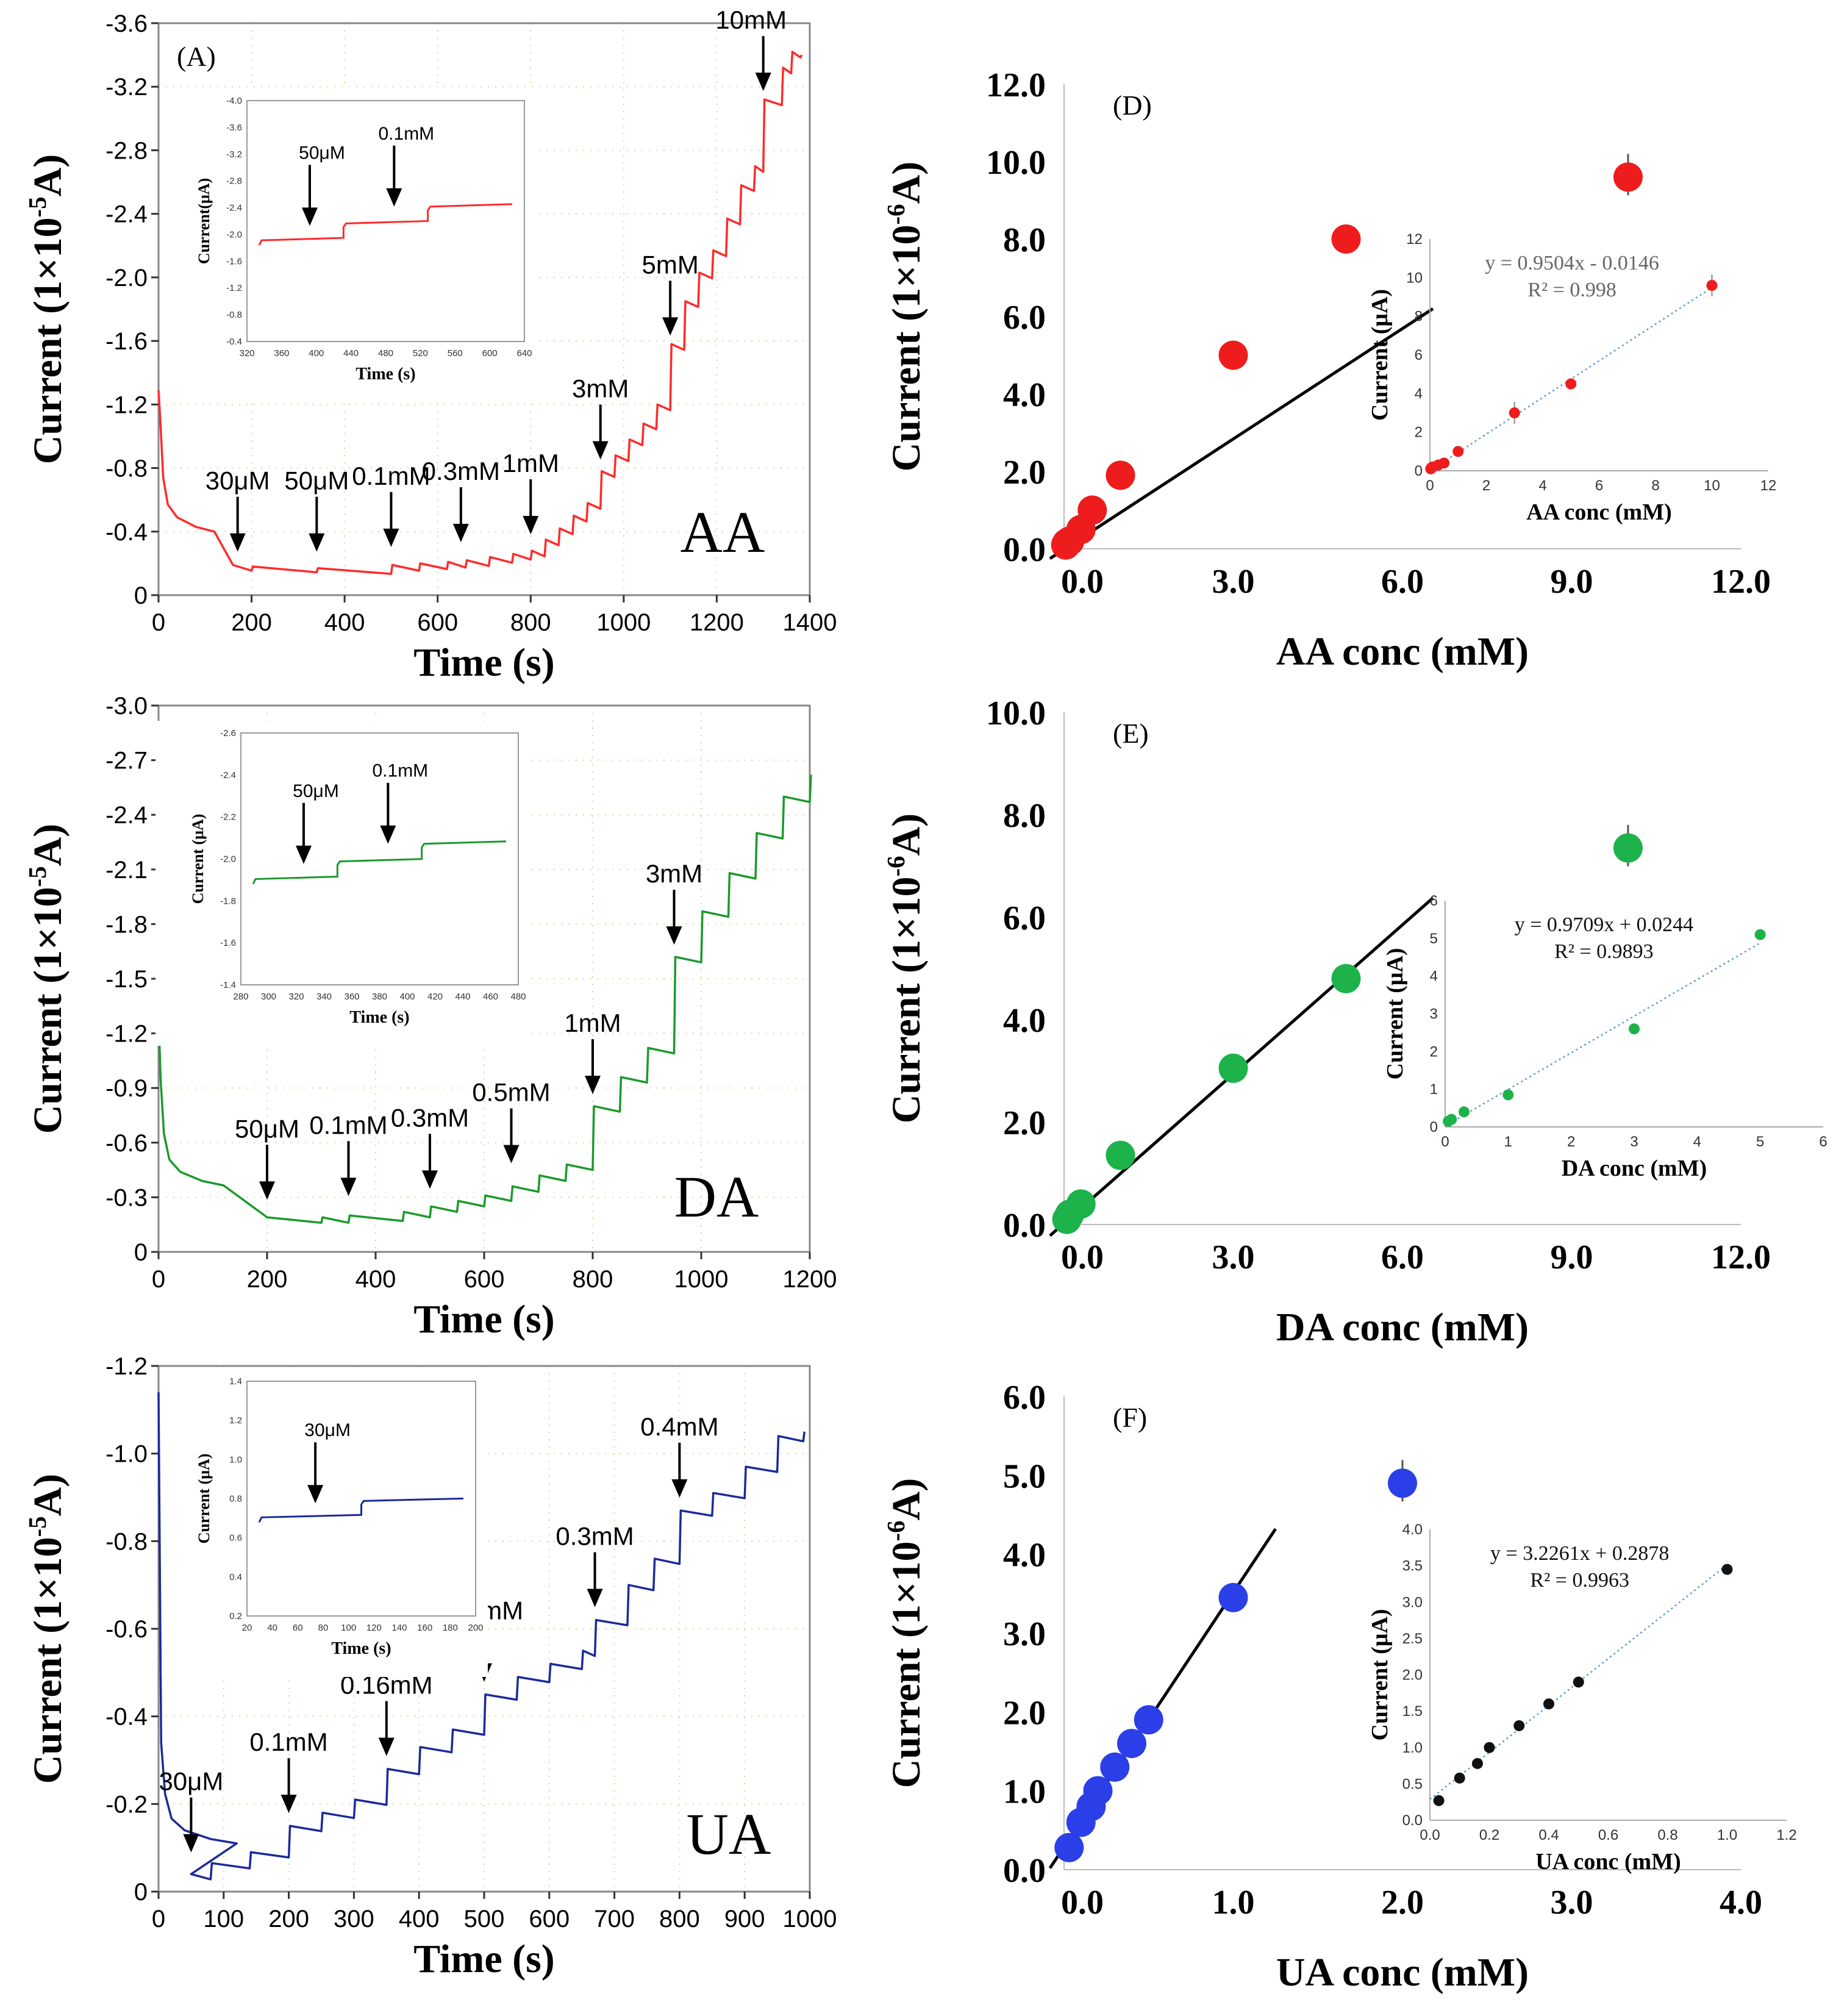 Image resolution: width=1836 pixels, height=2016 pixels. What do you see at coordinates (234, 128) in the screenshot?
I see `inset-y-tick: -3.6` at bounding box center [234, 128].